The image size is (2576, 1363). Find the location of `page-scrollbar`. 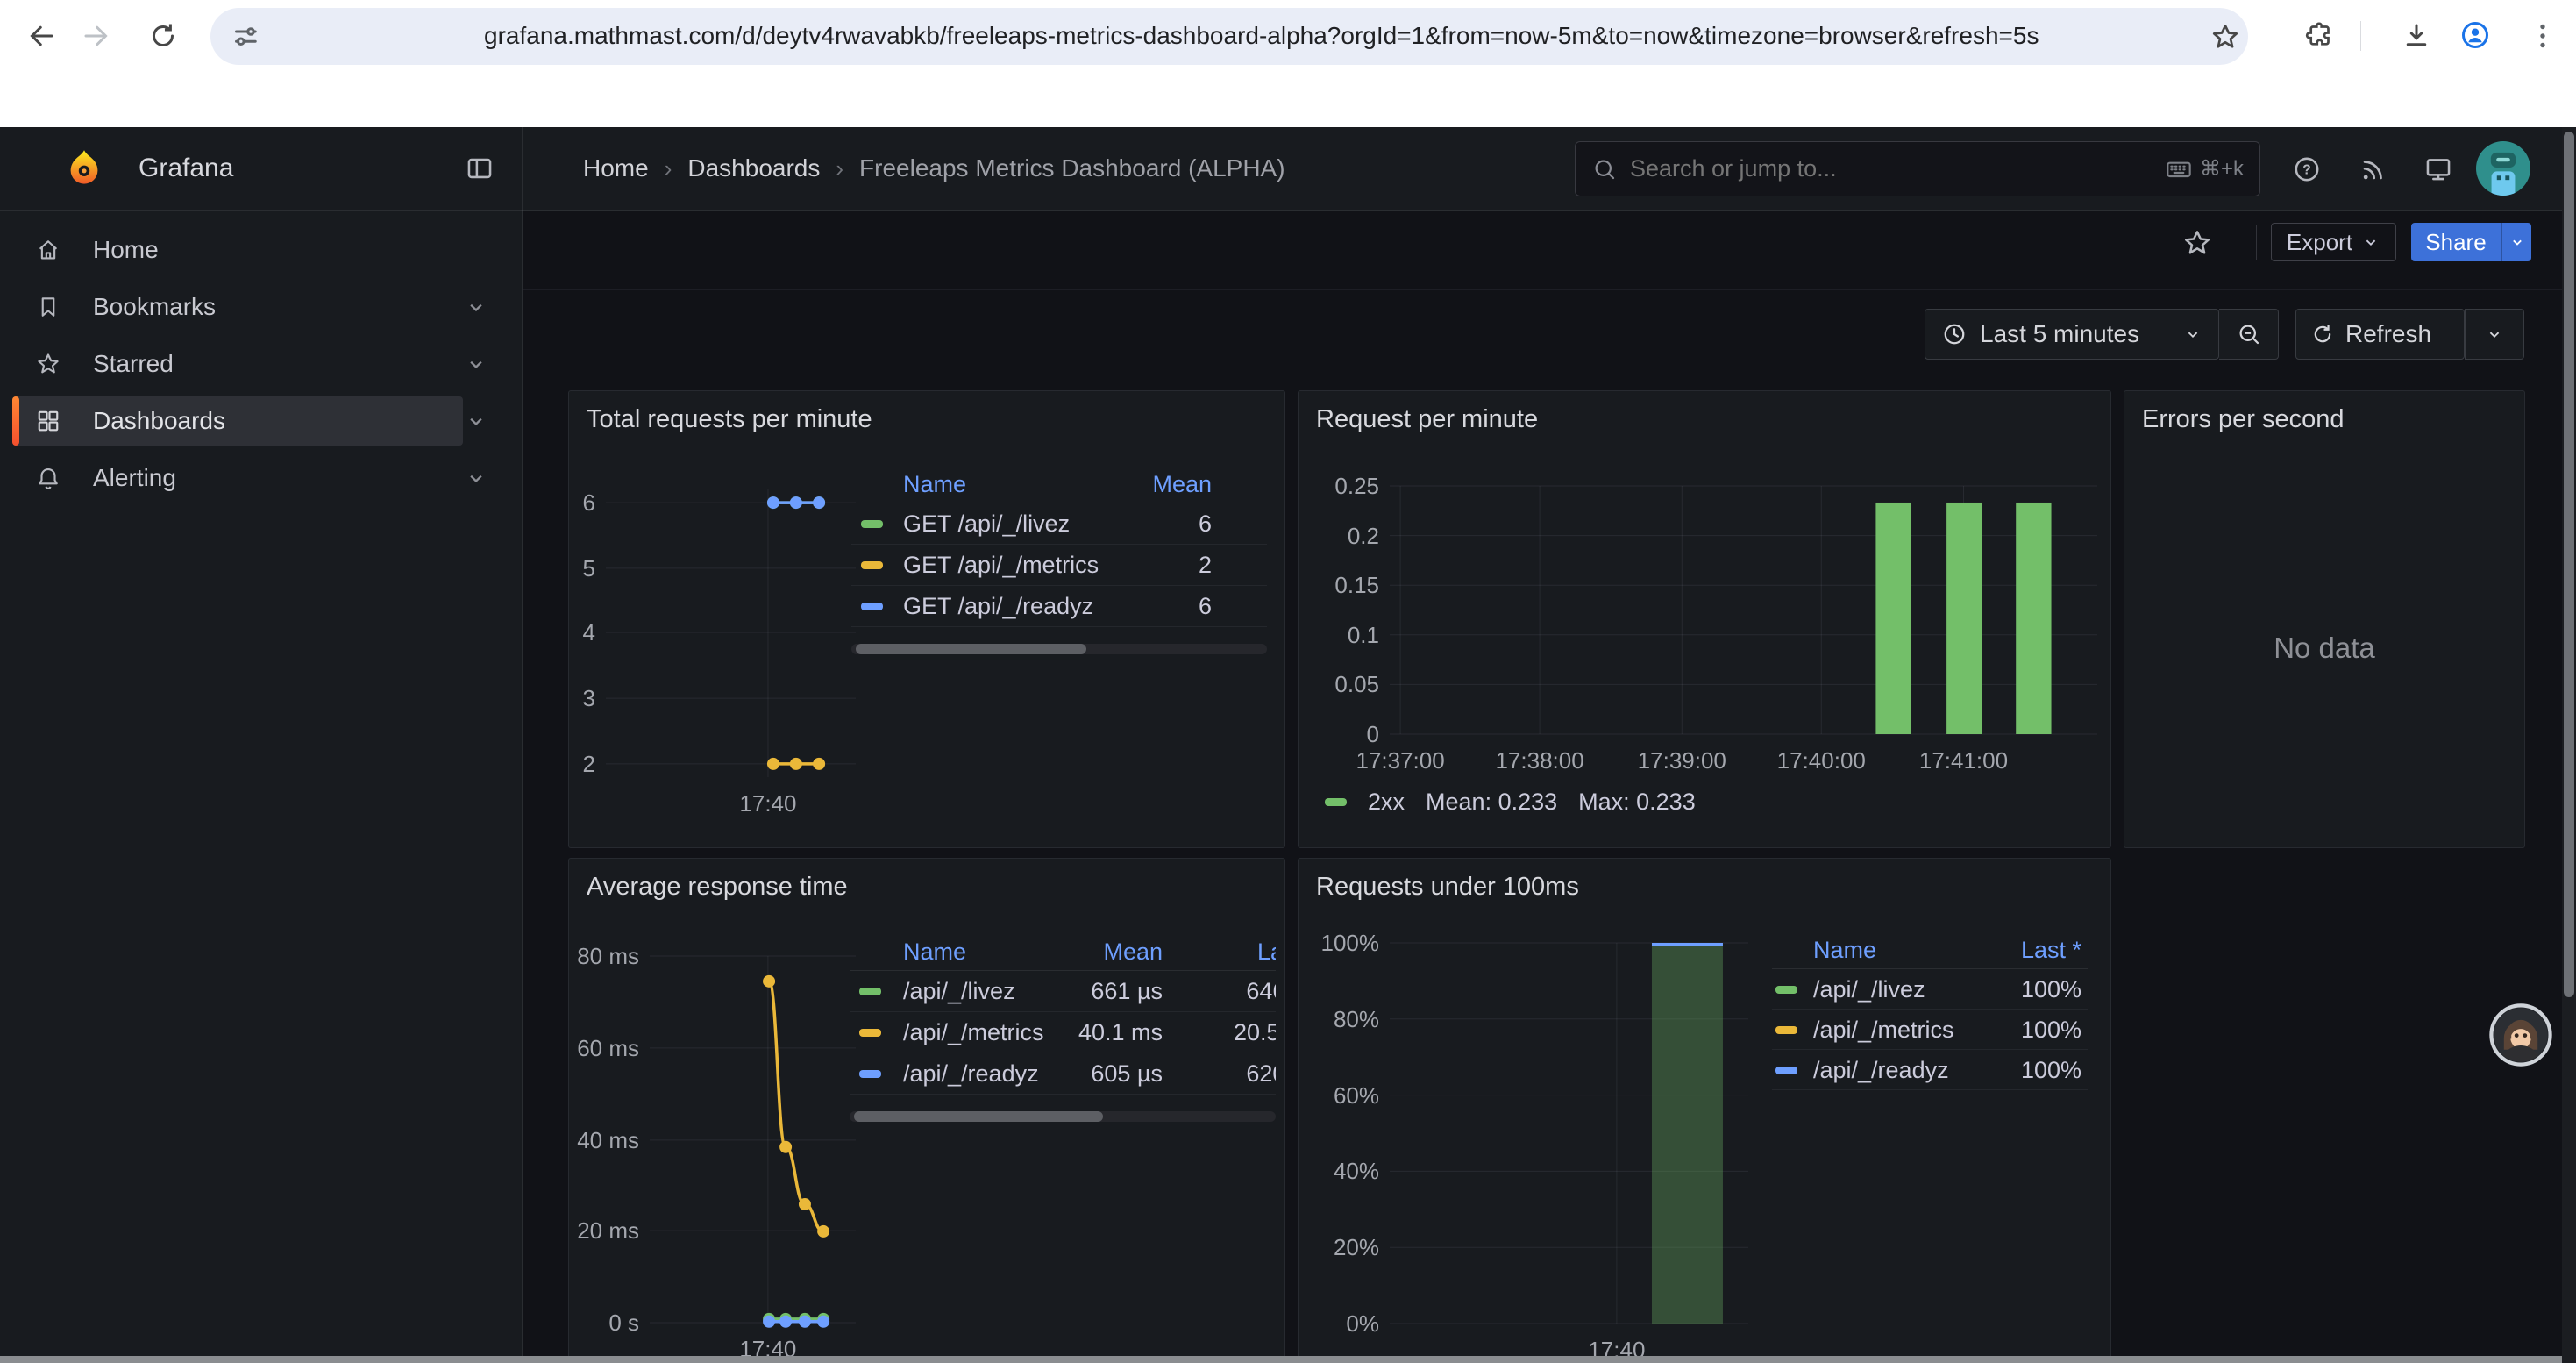

page-scrollbar is located at coordinates (2569, 745).